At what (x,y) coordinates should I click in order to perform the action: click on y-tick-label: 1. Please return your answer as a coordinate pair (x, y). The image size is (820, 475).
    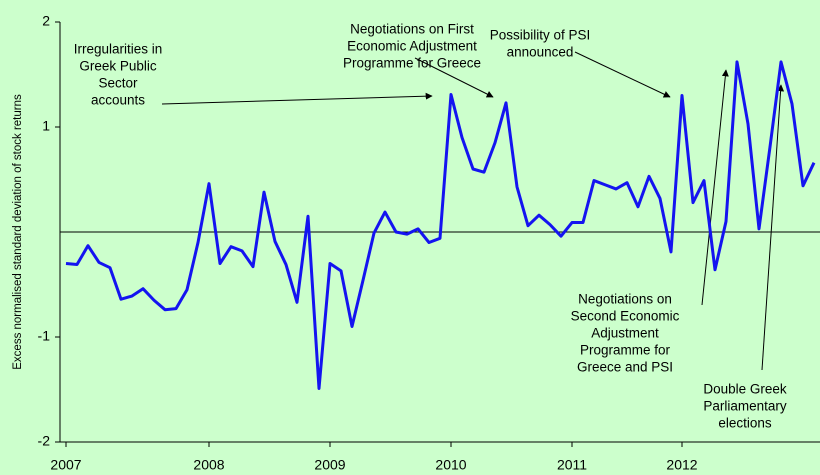
    Looking at the image, I should click on (46, 126).